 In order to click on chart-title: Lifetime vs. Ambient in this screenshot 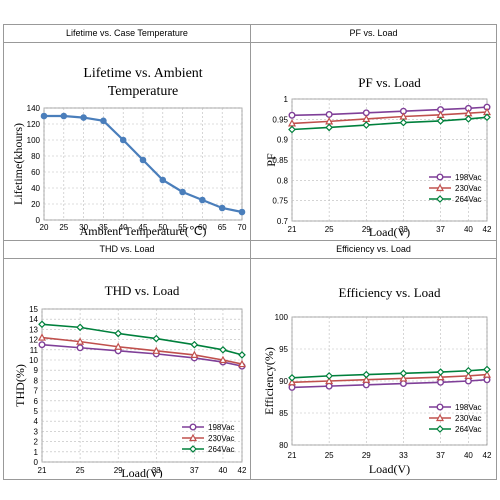, I will do `click(142, 73)`.